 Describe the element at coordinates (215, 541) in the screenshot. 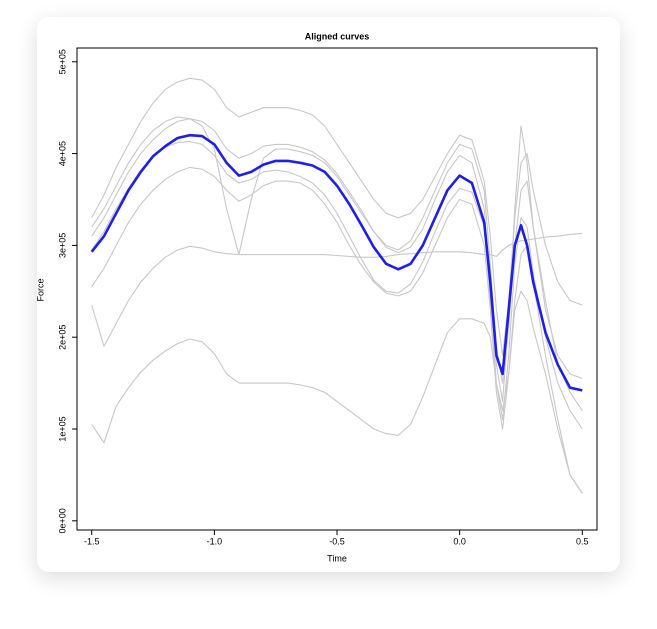

I see `x-tick-label: -1.0` at that location.